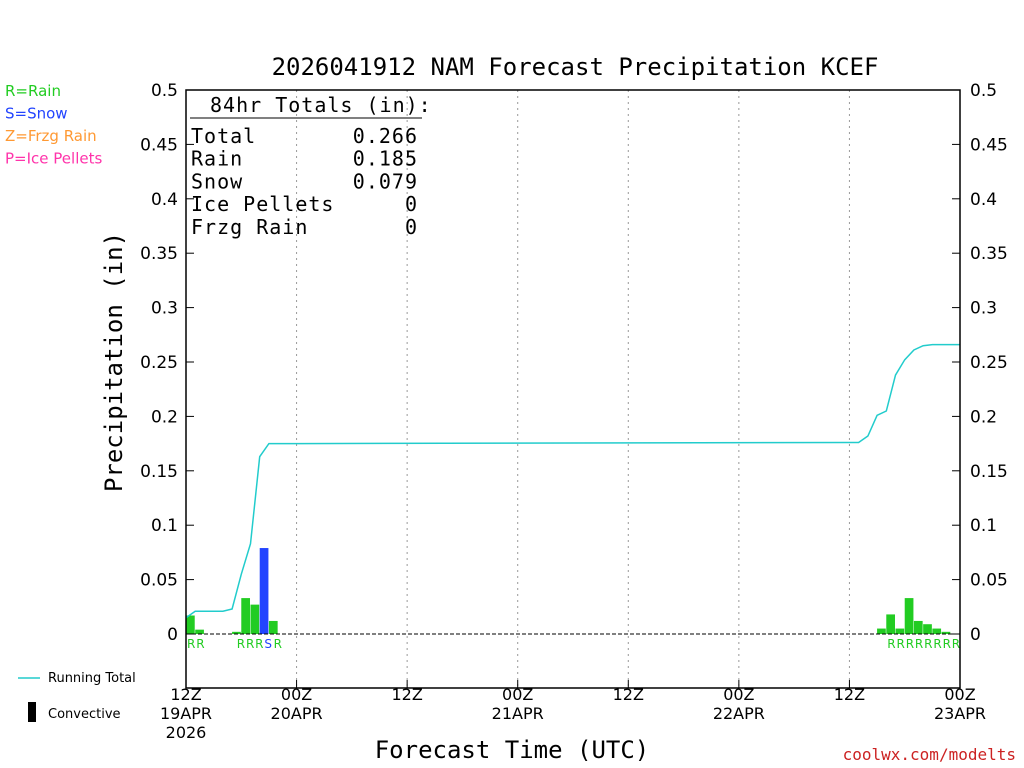  I want to click on y-tick-label-left: 0.4, so click(164, 200).